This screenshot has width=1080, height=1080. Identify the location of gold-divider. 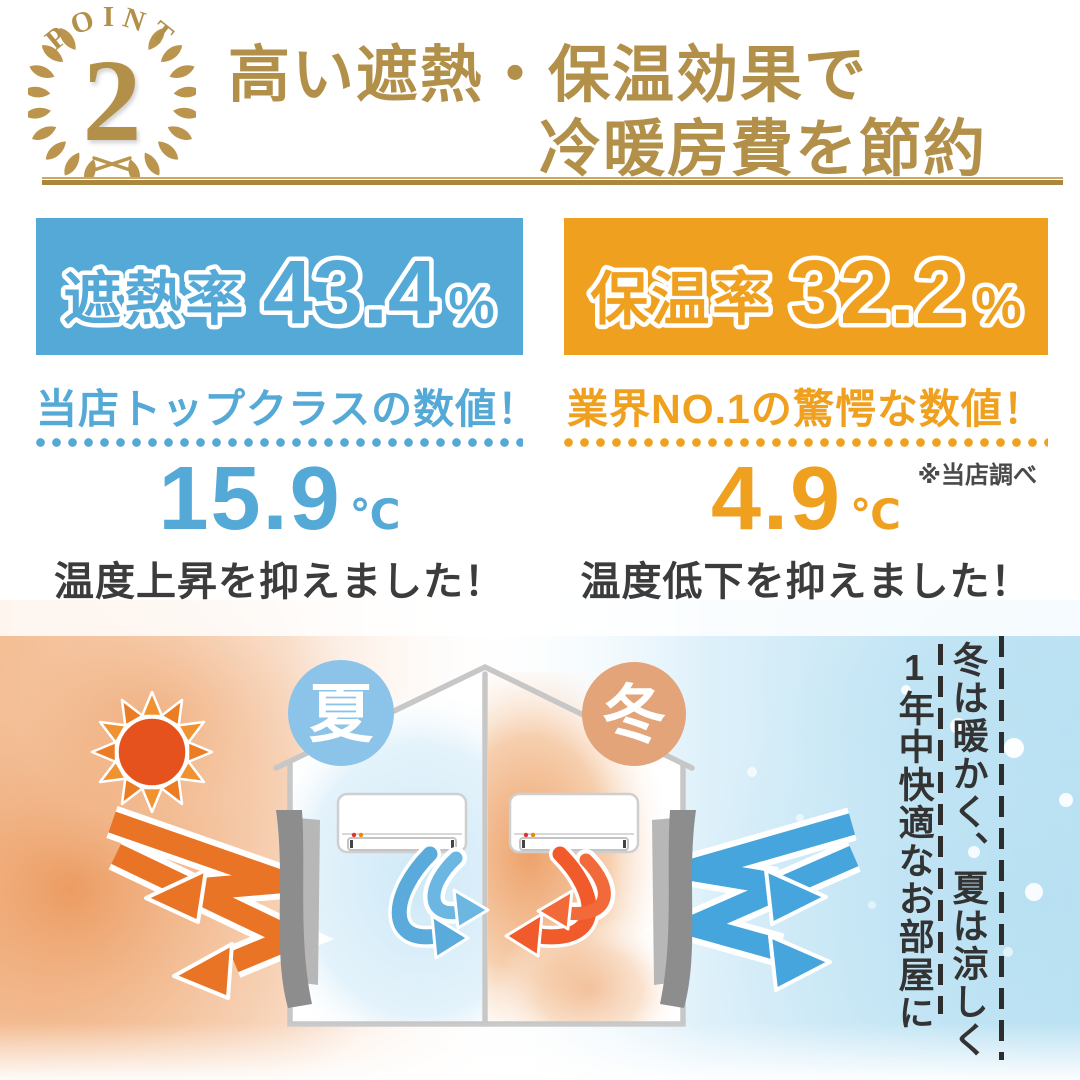
(552, 181).